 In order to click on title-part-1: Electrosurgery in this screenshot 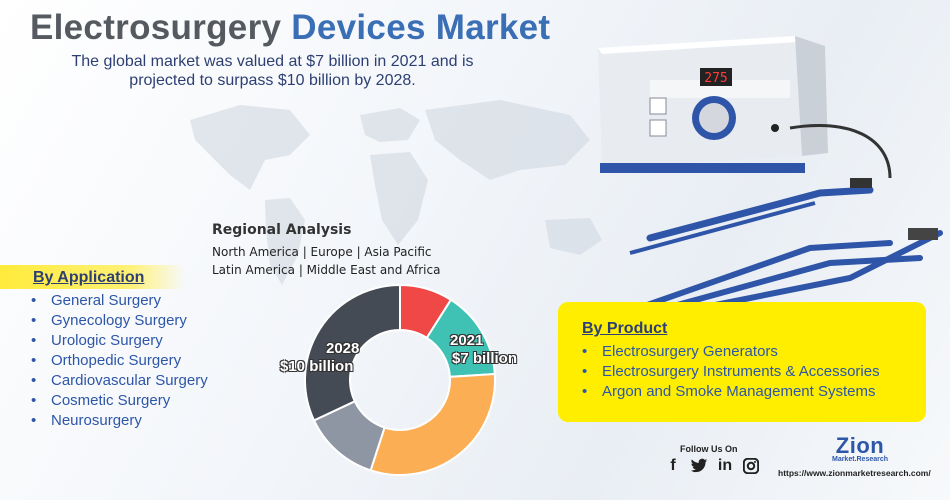, I will do `click(156, 27)`.